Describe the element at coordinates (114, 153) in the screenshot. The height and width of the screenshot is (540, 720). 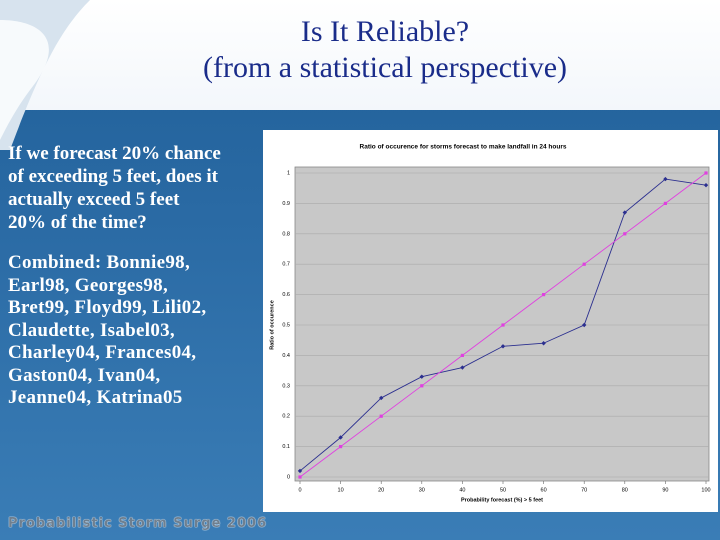
I see `question-line: If we forecast 20% chance` at that location.